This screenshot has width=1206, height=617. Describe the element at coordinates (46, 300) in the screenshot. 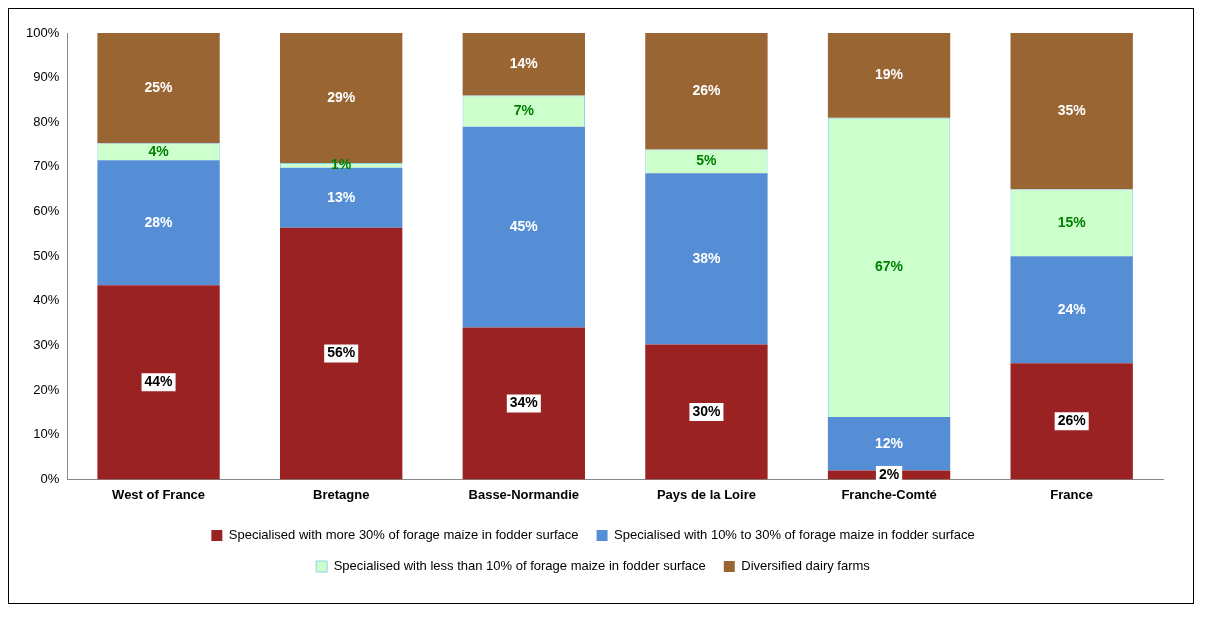

I see `y-tick-label: 40%` at that location.